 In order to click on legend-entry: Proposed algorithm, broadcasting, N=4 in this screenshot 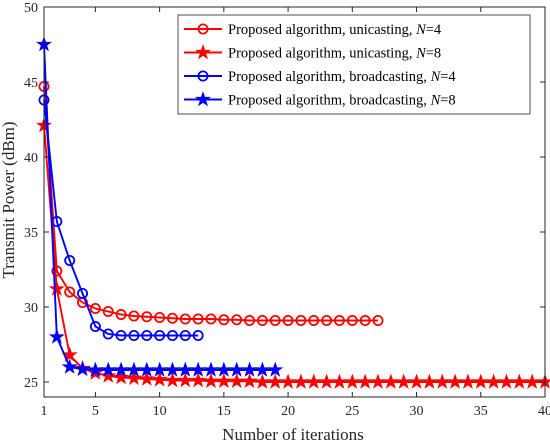, I will do `click(320, 77)`.